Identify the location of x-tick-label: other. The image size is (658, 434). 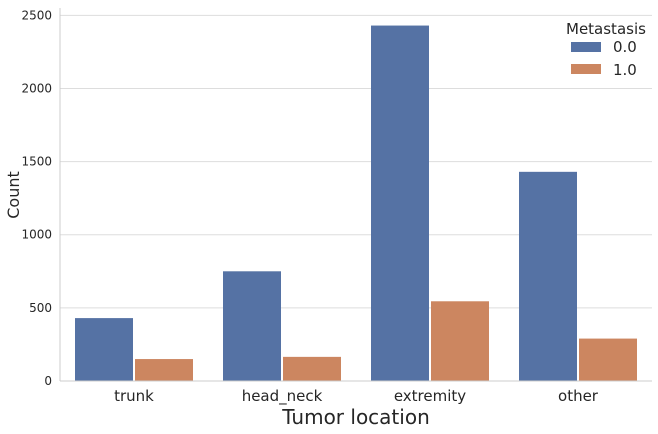
(578, 396).